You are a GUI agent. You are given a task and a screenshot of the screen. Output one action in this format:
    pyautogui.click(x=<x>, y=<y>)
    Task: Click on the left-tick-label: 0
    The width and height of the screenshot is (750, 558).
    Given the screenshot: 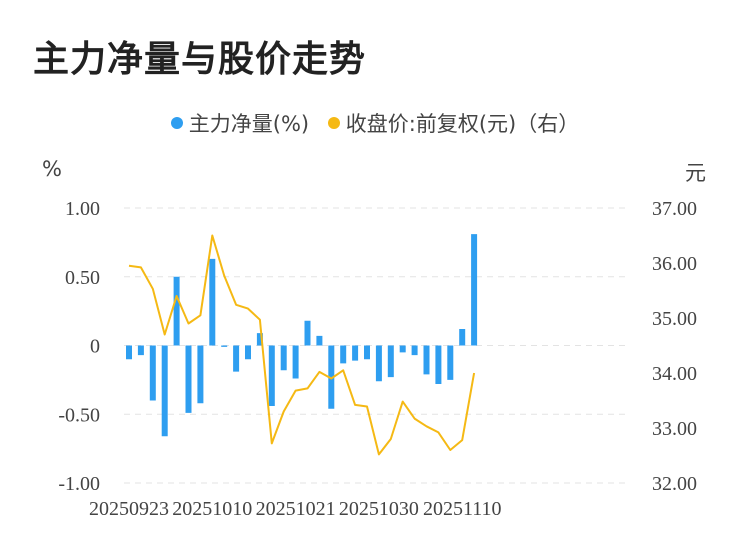 What is the action you would take?
    pyautogui.click(x=95, y=347)
    